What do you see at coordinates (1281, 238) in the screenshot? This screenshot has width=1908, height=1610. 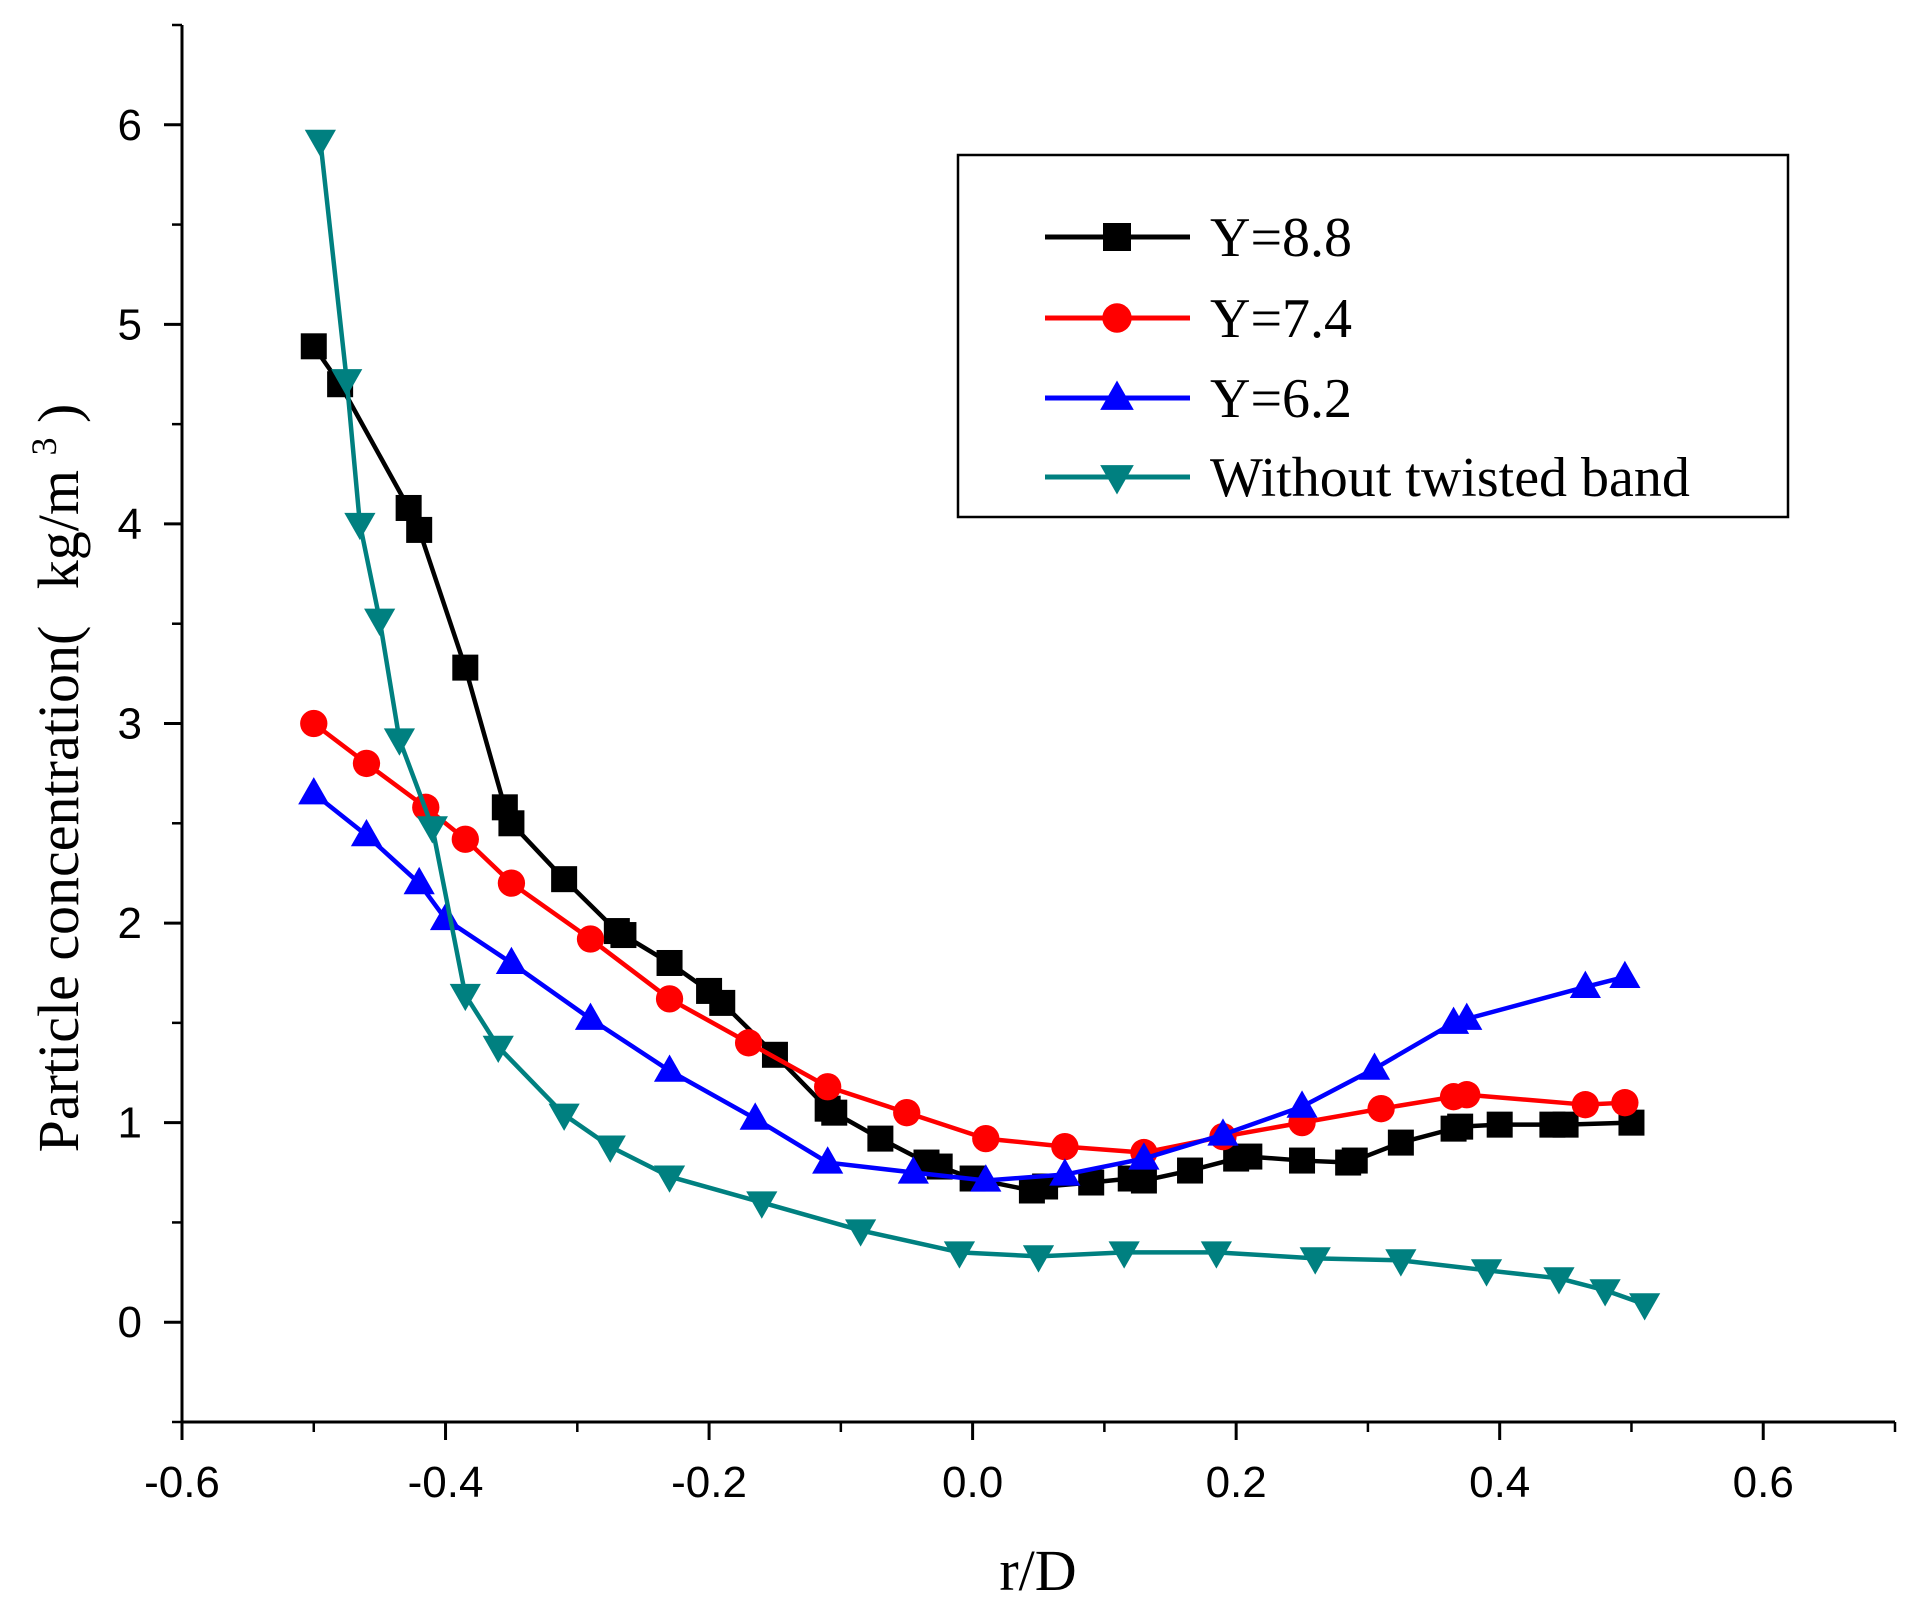 I see `legend-label: Y=8.8` at bounding box center [1281, 238].